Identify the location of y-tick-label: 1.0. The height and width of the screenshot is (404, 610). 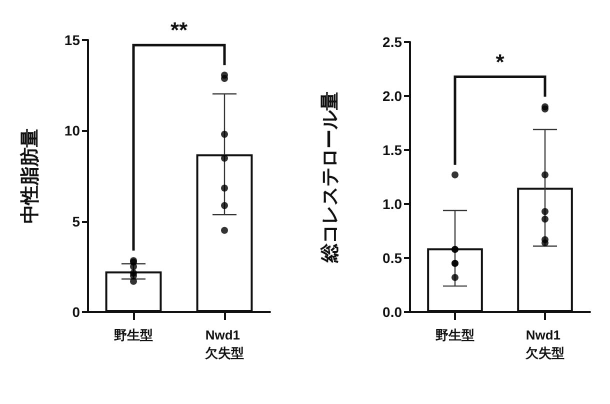
(392, 204).